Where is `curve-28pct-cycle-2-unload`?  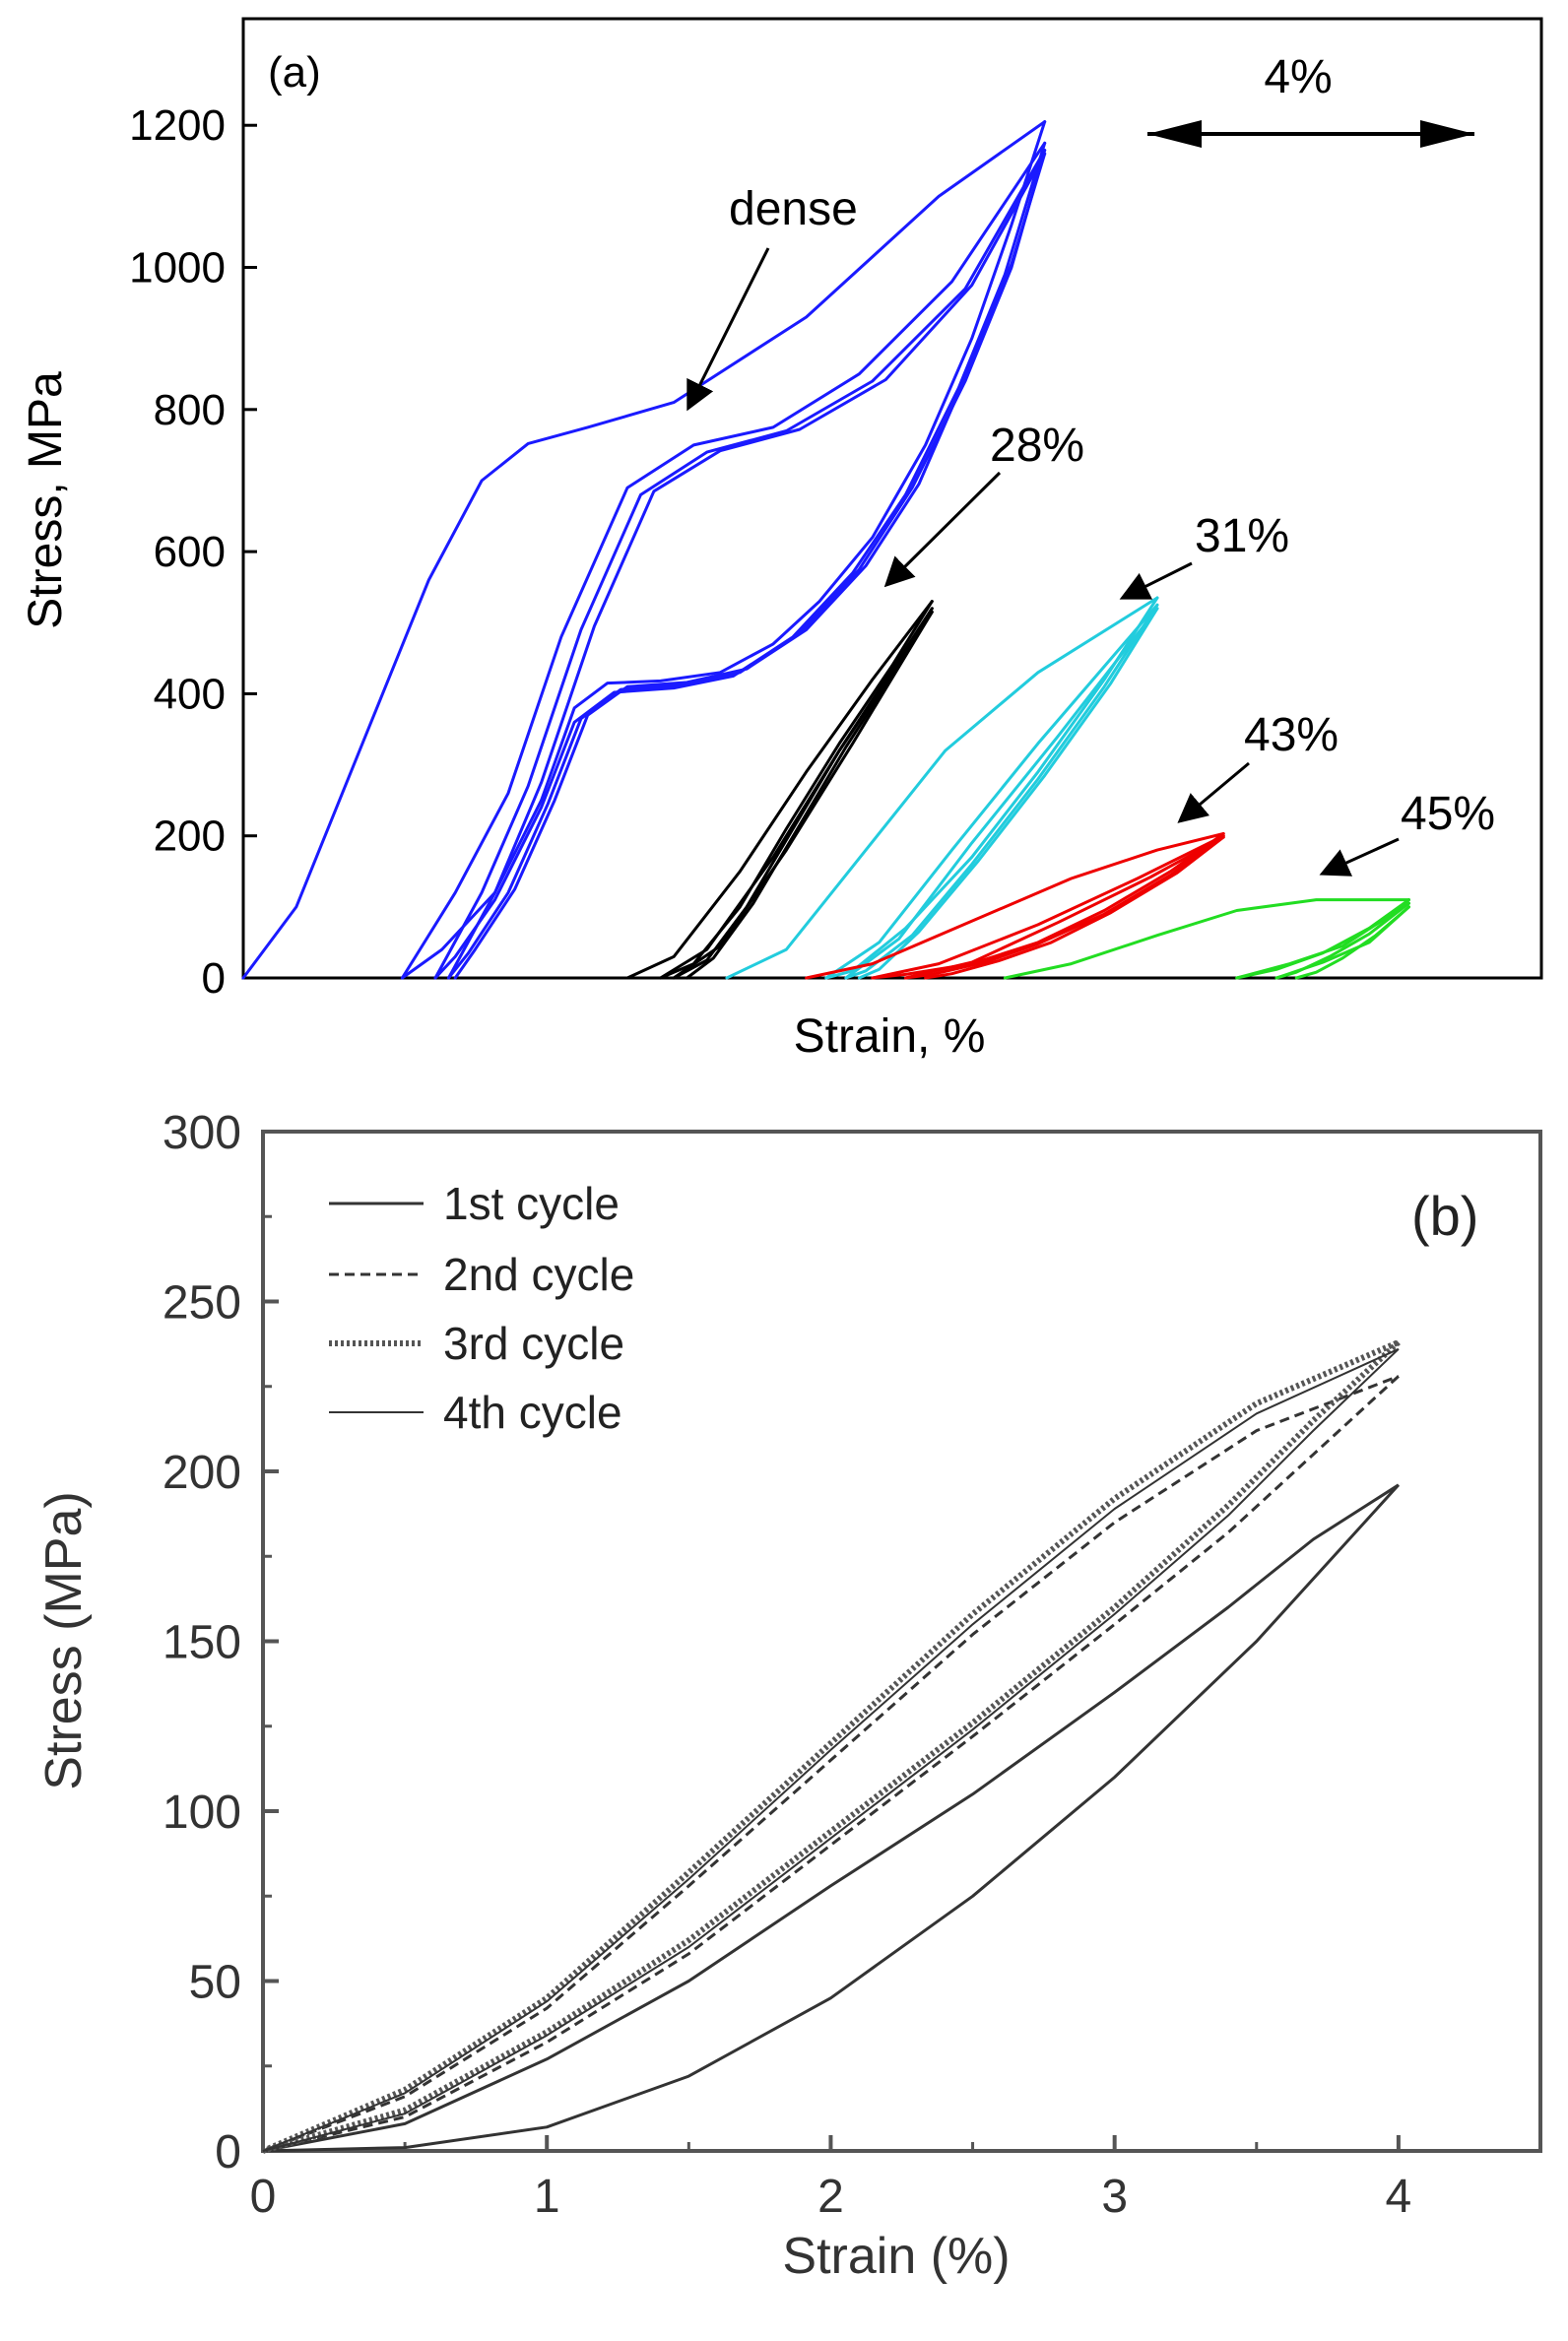
curve-28pct-cycle-2-unload is located at coordinates (803, 793).